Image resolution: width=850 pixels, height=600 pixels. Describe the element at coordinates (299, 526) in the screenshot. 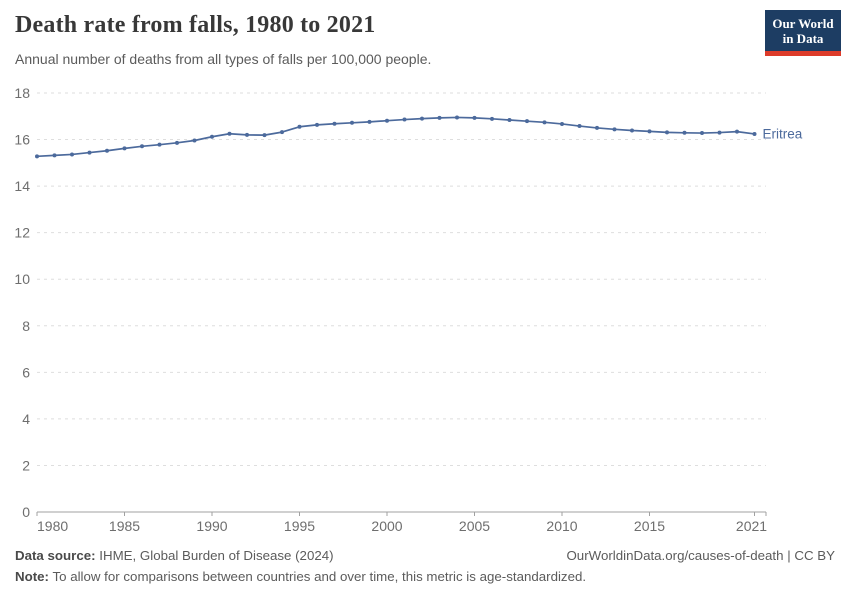

I see `x-tick-label: 1995` at that location.